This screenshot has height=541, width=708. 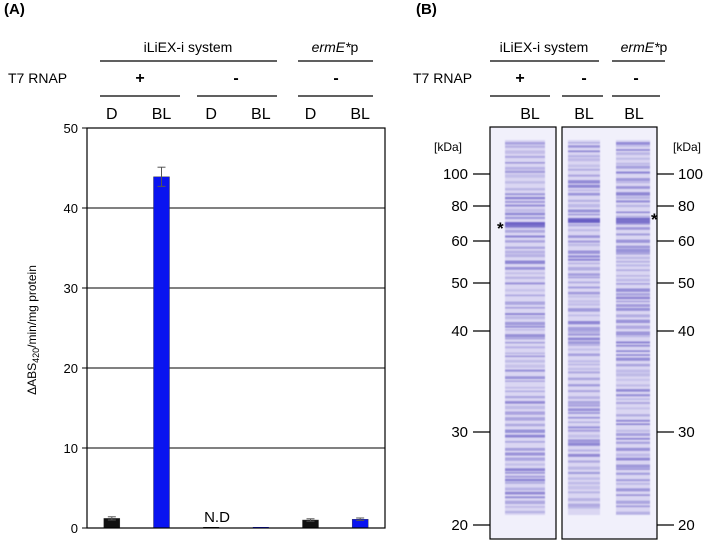 What do you see at coordinates (335, 78) in the screenshot?
I see `a-t7-state-3: -` at bounding box center [335, 78].